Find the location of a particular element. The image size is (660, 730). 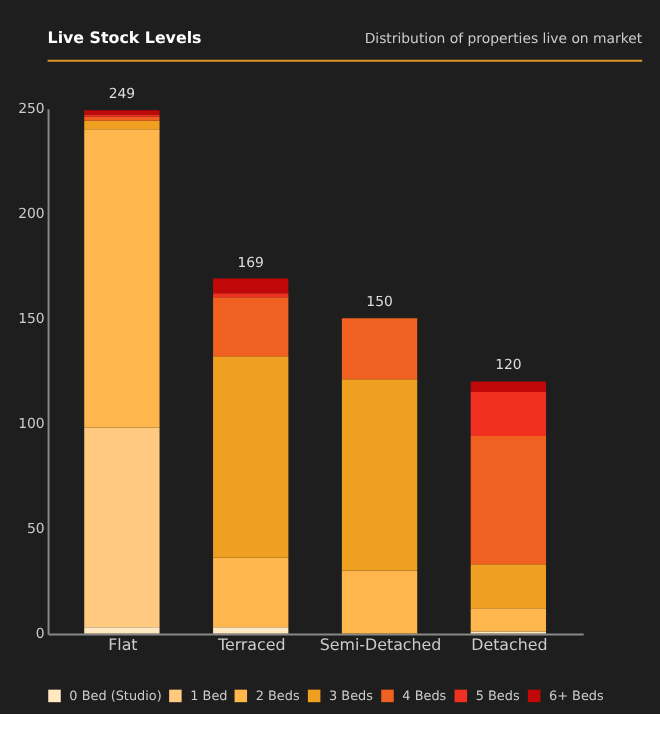

x-tick-label: Detached is located at coordinates (509, 645).